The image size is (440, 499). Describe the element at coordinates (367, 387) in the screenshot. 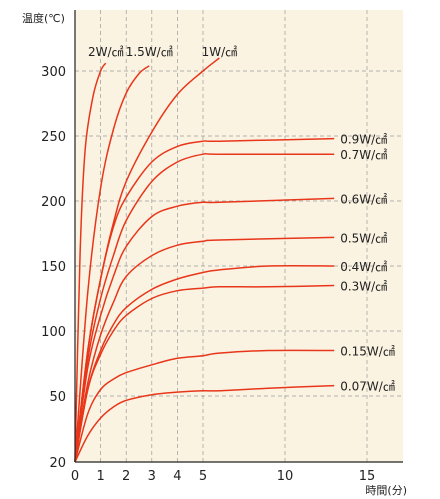

I see `series-label: 0.07W/㎠` at that location.